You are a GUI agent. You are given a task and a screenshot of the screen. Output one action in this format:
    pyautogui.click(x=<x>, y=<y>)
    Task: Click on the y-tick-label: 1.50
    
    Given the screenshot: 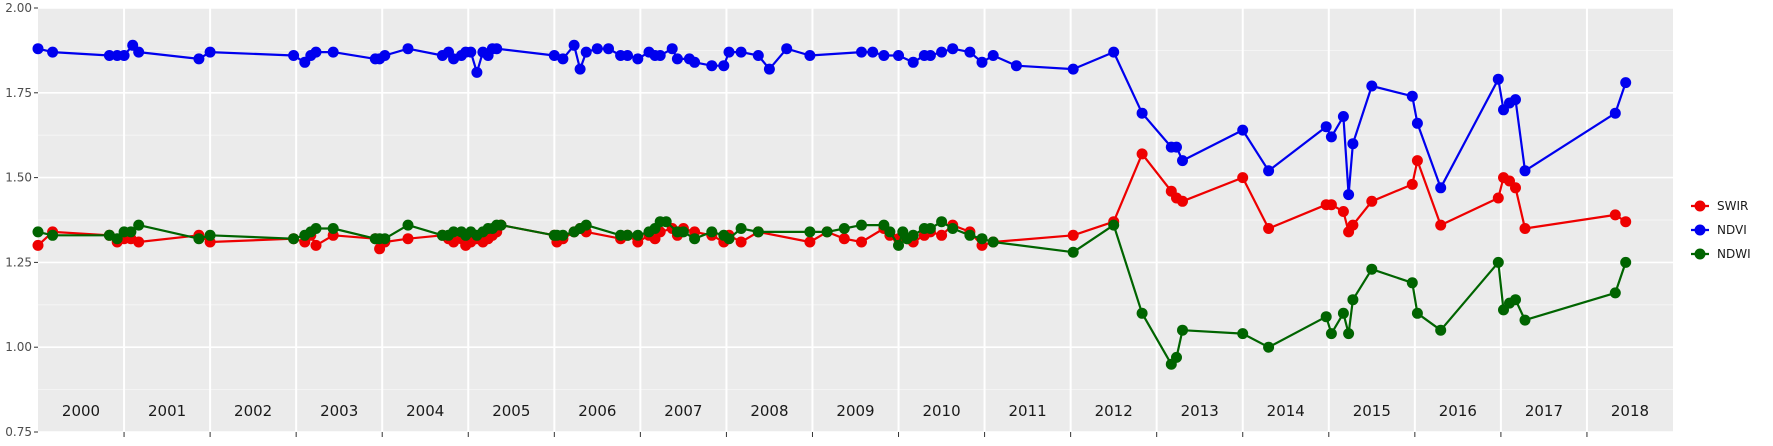 What is the action you would take?
    pyautogui.click(x=18, y=178)
    